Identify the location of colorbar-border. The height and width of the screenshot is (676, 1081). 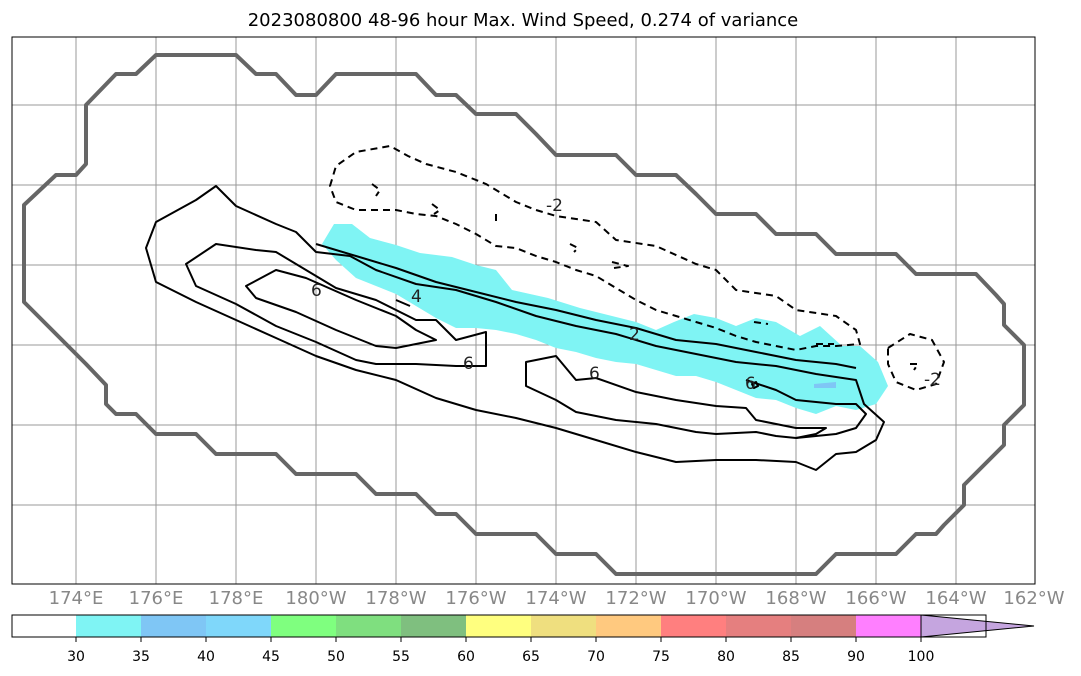
(499, 626).